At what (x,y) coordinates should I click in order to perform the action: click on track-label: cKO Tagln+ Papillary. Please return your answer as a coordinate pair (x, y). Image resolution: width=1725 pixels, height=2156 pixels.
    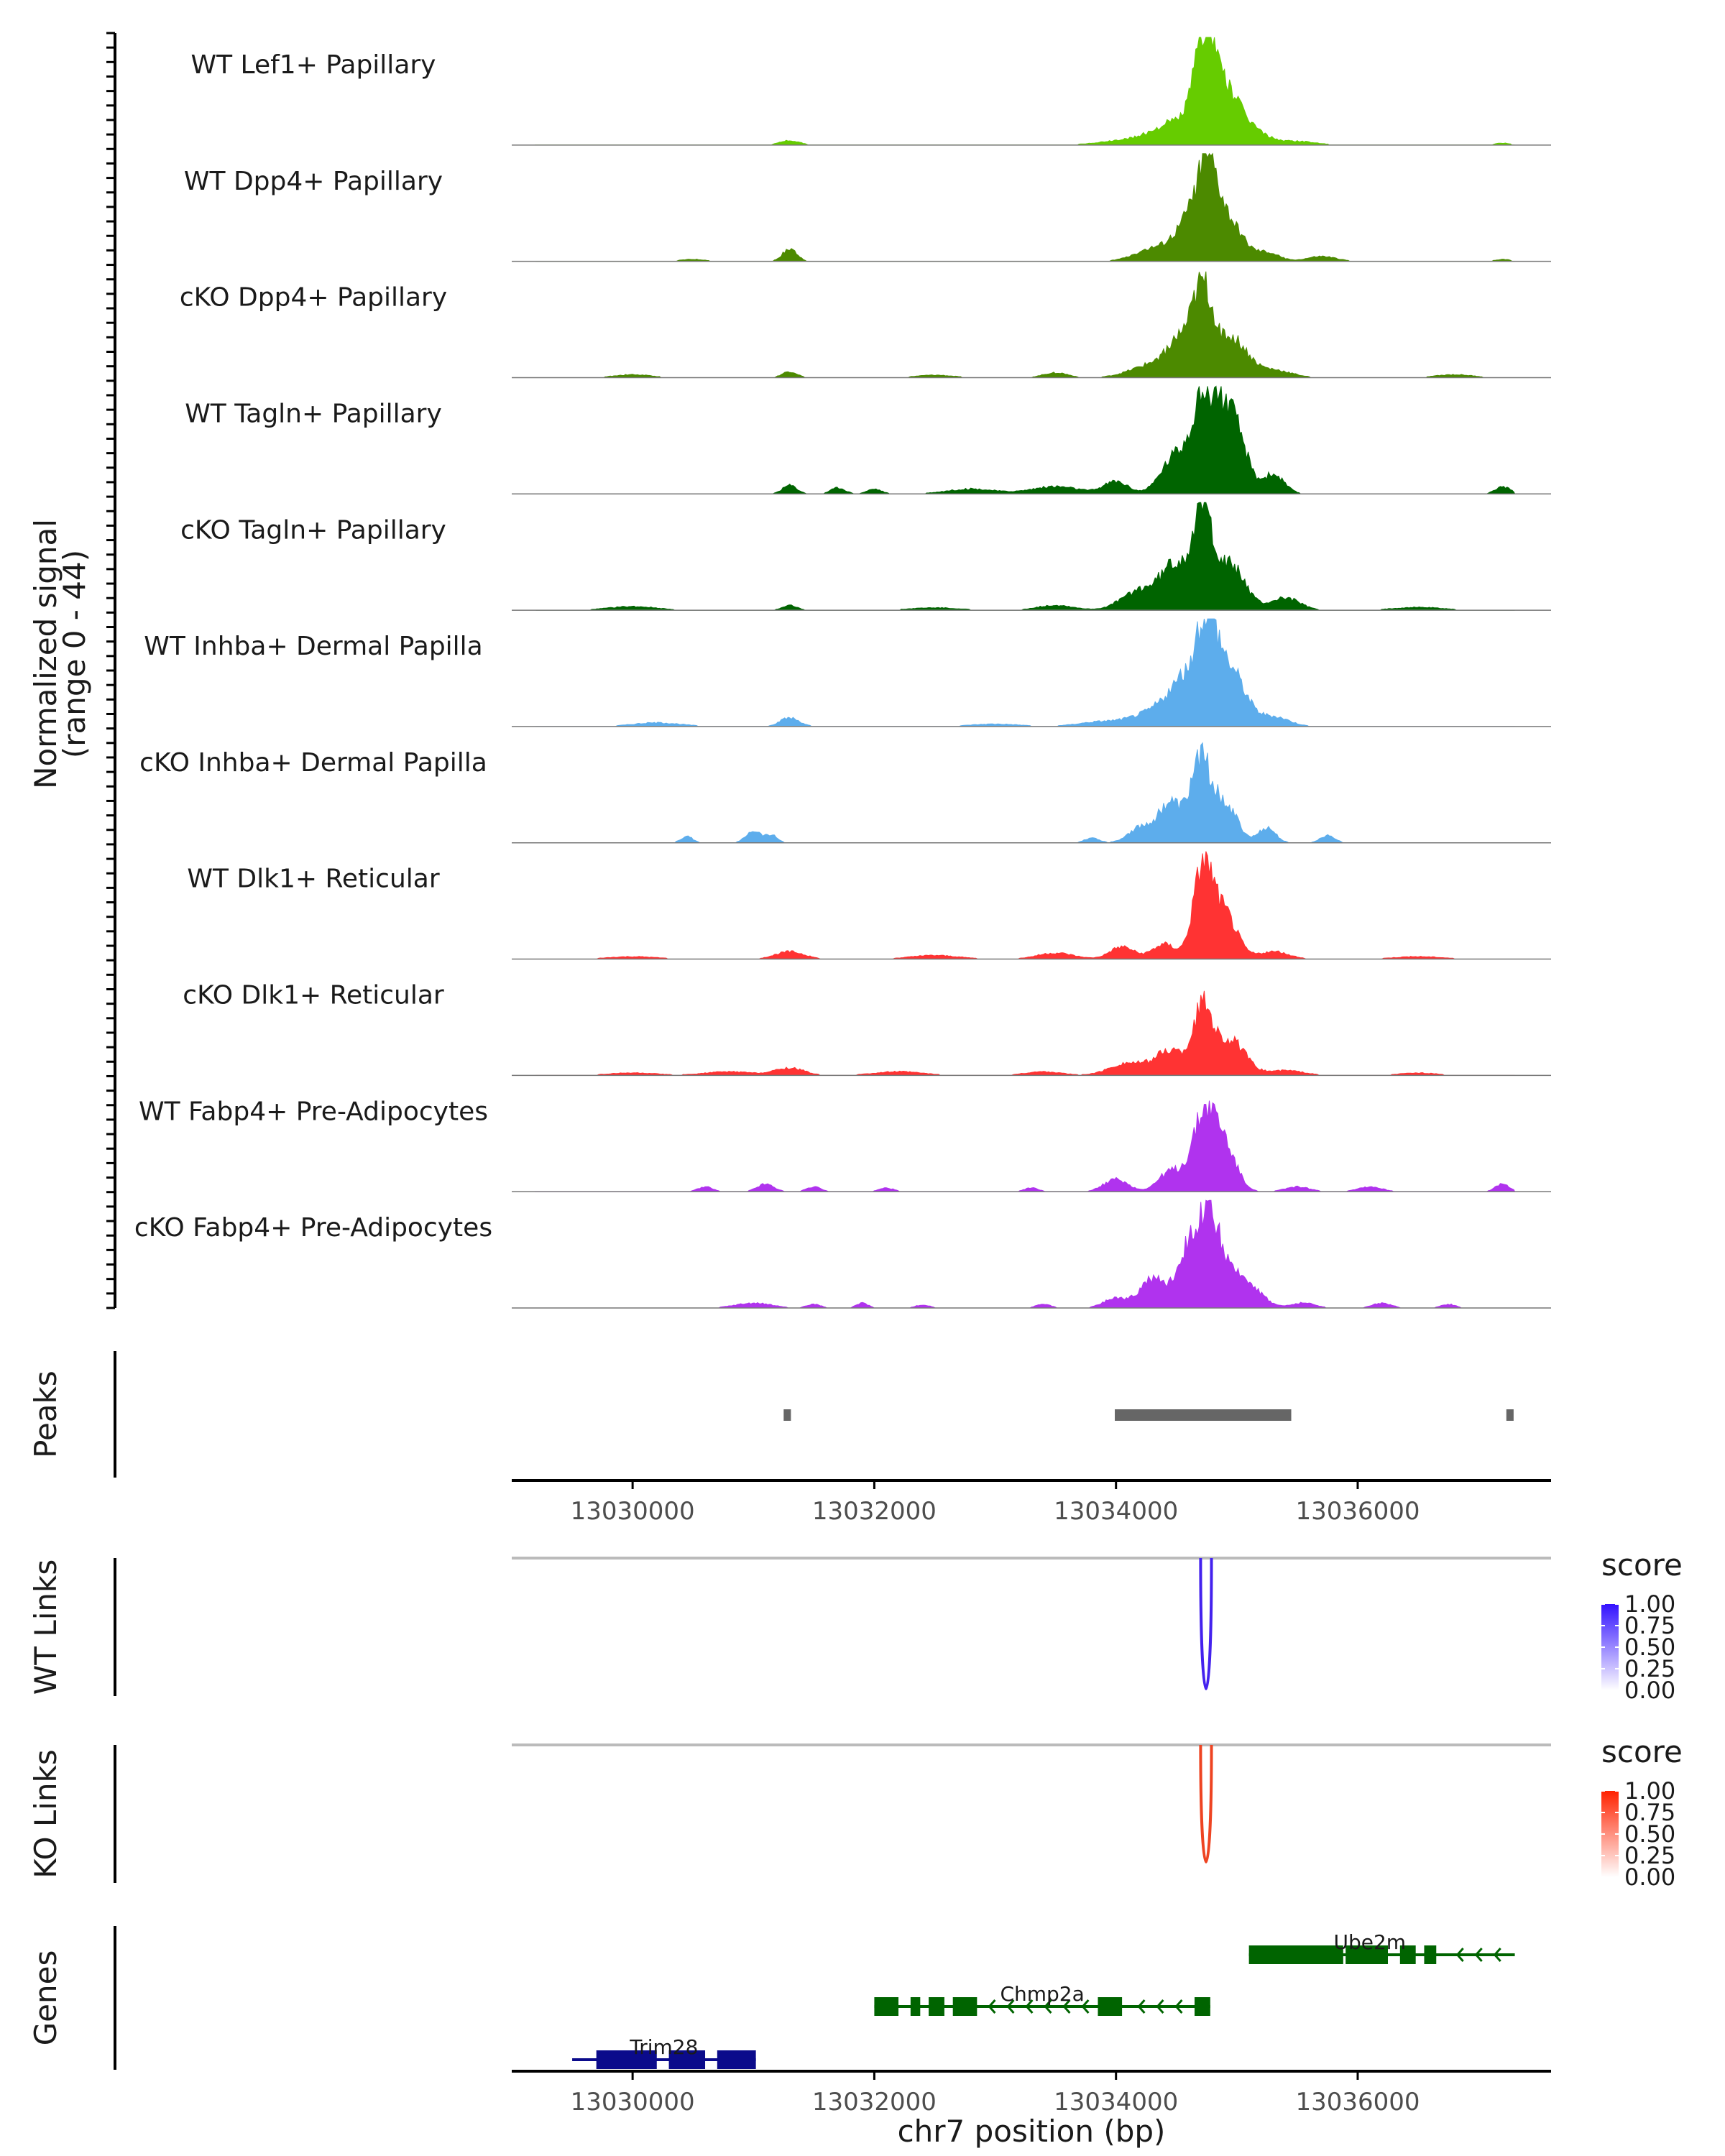
    Looking at the image, I should click on (313, 530).